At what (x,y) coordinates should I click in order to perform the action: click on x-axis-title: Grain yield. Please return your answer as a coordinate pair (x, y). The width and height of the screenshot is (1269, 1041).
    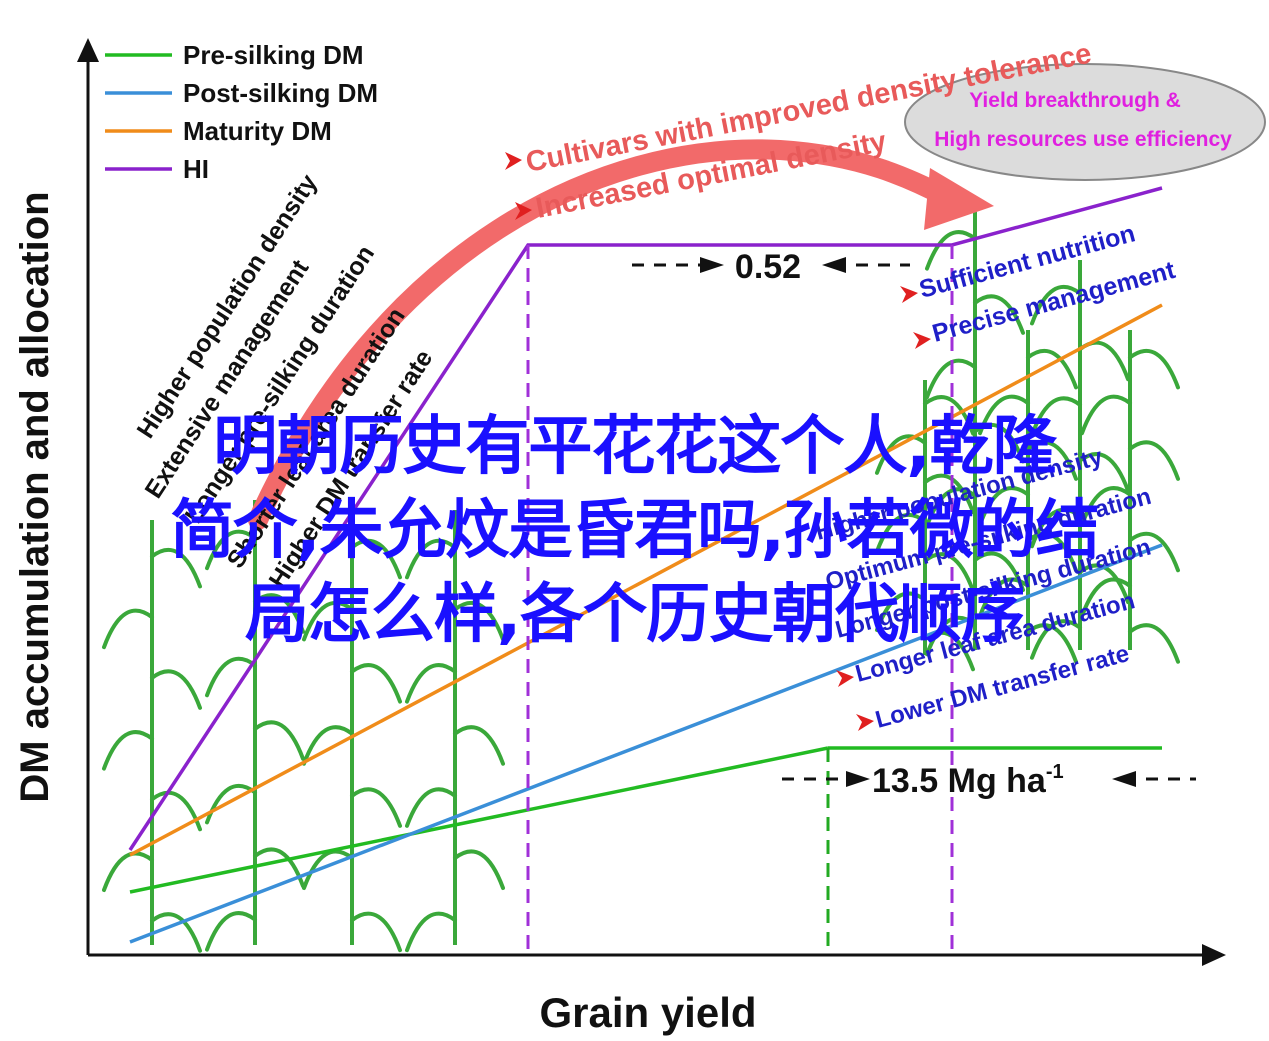
    Looking at the image, I should click on (647, 1012).